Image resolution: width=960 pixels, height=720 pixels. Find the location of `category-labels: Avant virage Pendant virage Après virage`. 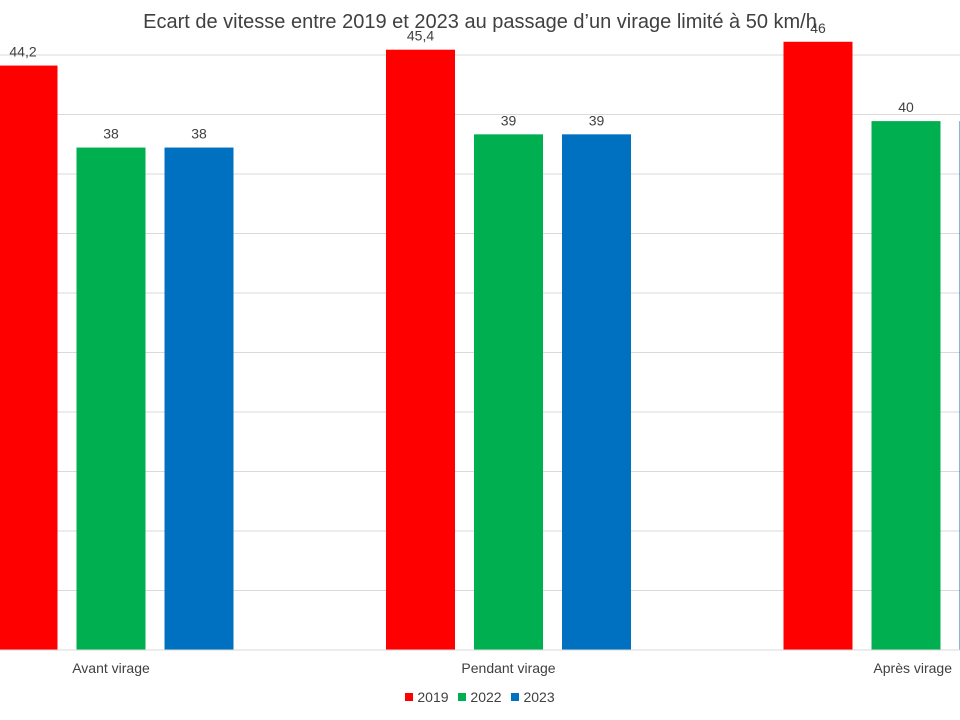

category-labels: Avant virage Pendant virage Après virage is located at coordinates (512, 668).